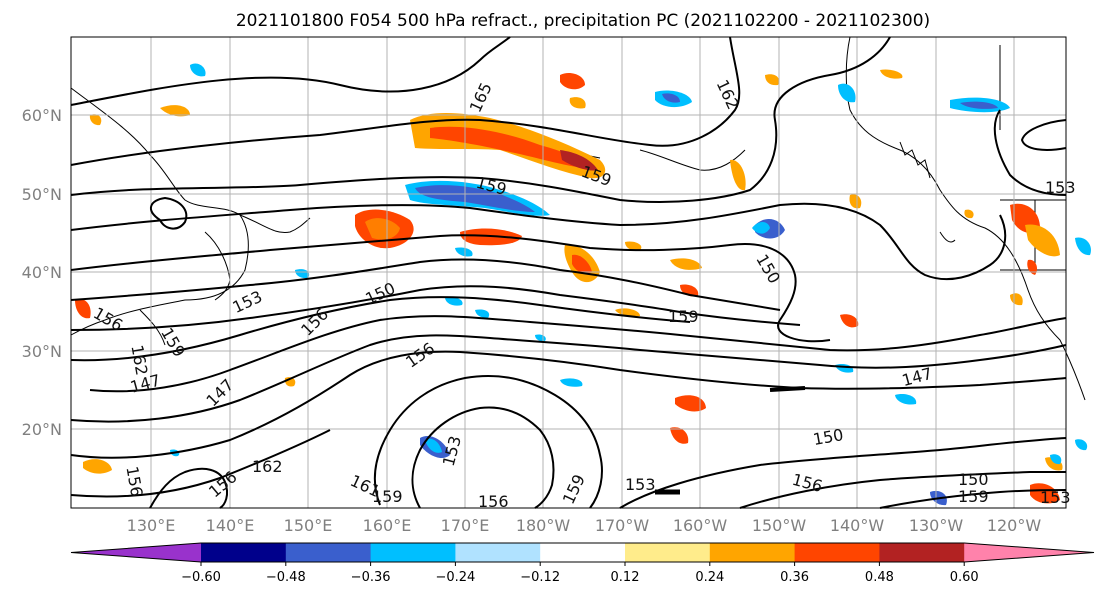 The width and height of the screenshot is (1105, 601). Describe the element at coordinates (625, 577) in the screenshot. I see `colorbar-tick-label: 0.12` at that location.